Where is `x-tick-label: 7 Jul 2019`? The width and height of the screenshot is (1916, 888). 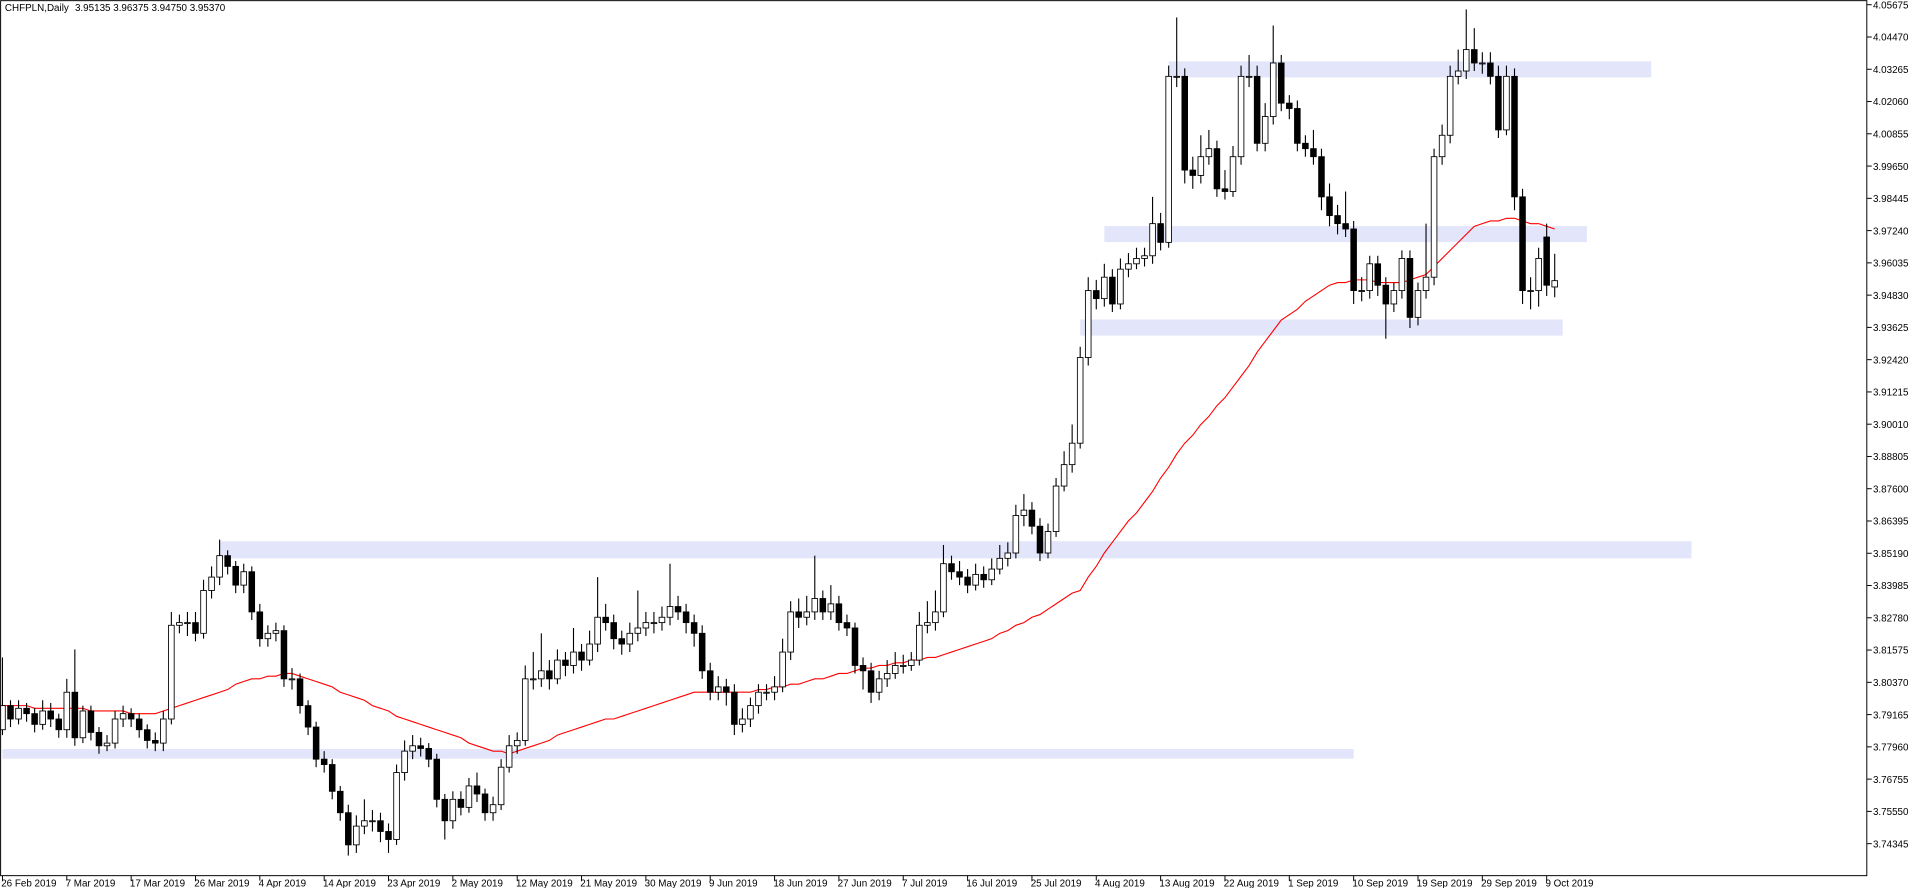 x-tick-label: 7 Jul 2019 is located at coordinates (924, 883).